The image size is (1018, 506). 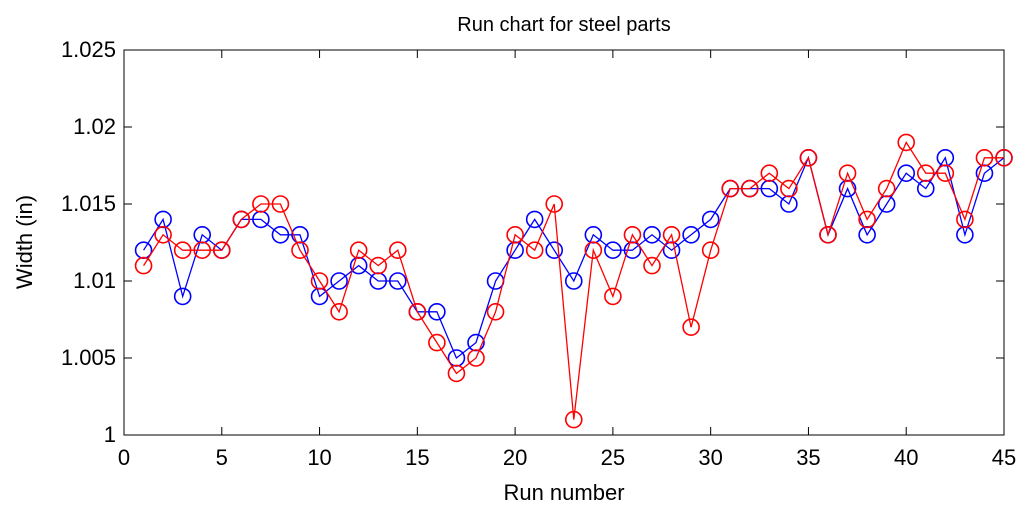 What do you see at coordinates (88, 49) in the screenshot?
I see `y-tick-label: 1.025` at bounding box center [88, 49].